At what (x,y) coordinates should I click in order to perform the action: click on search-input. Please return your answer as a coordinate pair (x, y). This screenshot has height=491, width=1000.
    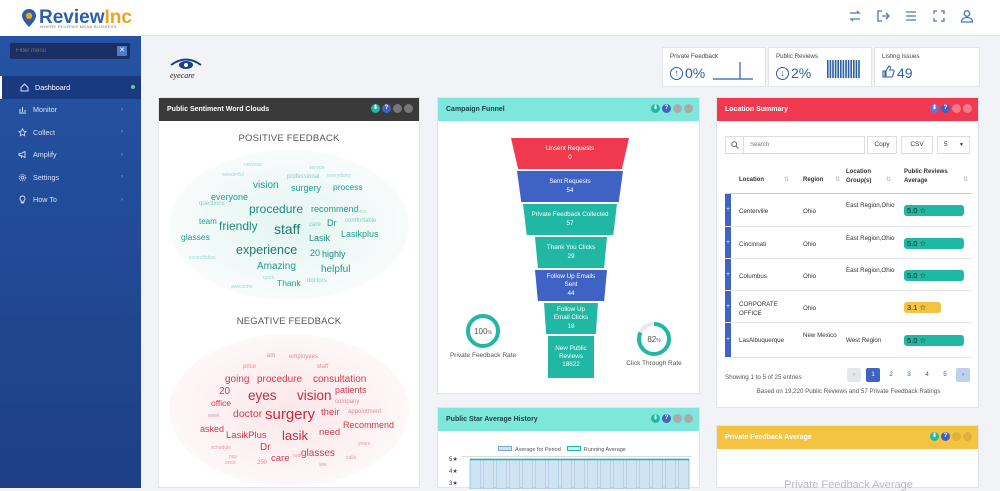
    Looking at the image, I should click on (799, 145).